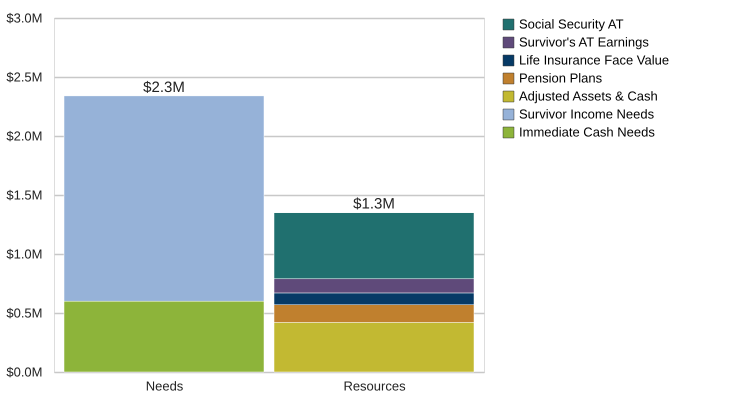 This screenshot has width=749, height=400. Describe the element at coordinates (374, 386) in the screenshot. I see `x-tick-label: Resources` at that location.